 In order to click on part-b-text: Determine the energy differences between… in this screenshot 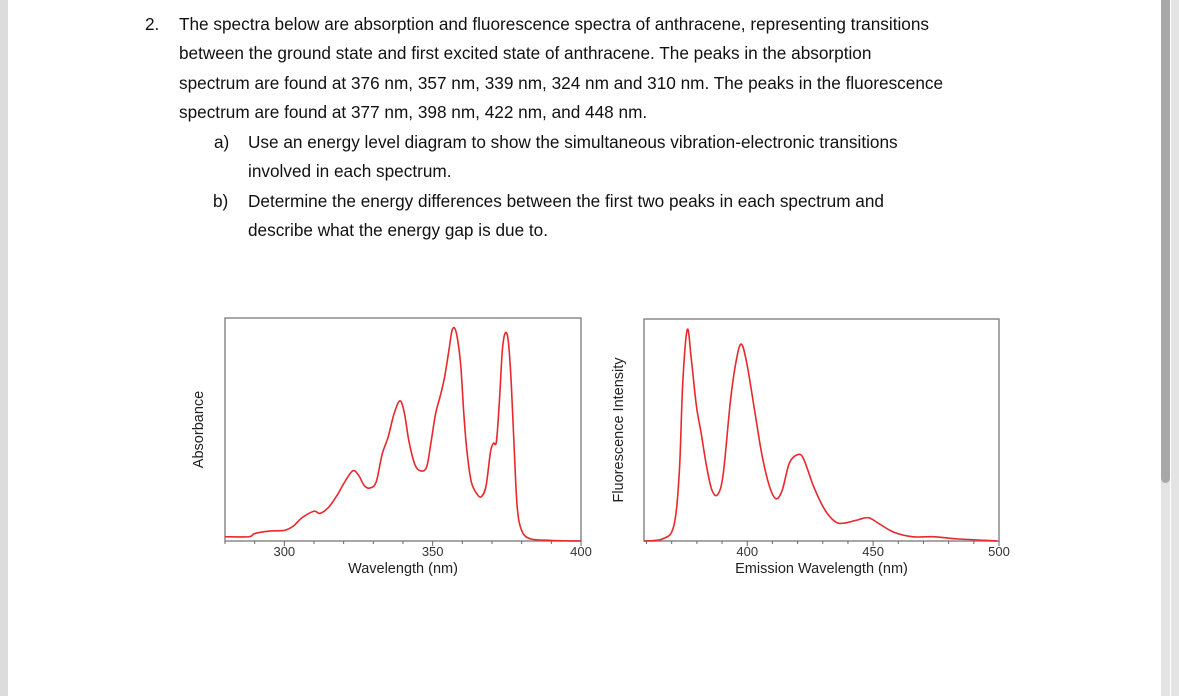, I will do `click(566, 201)`.